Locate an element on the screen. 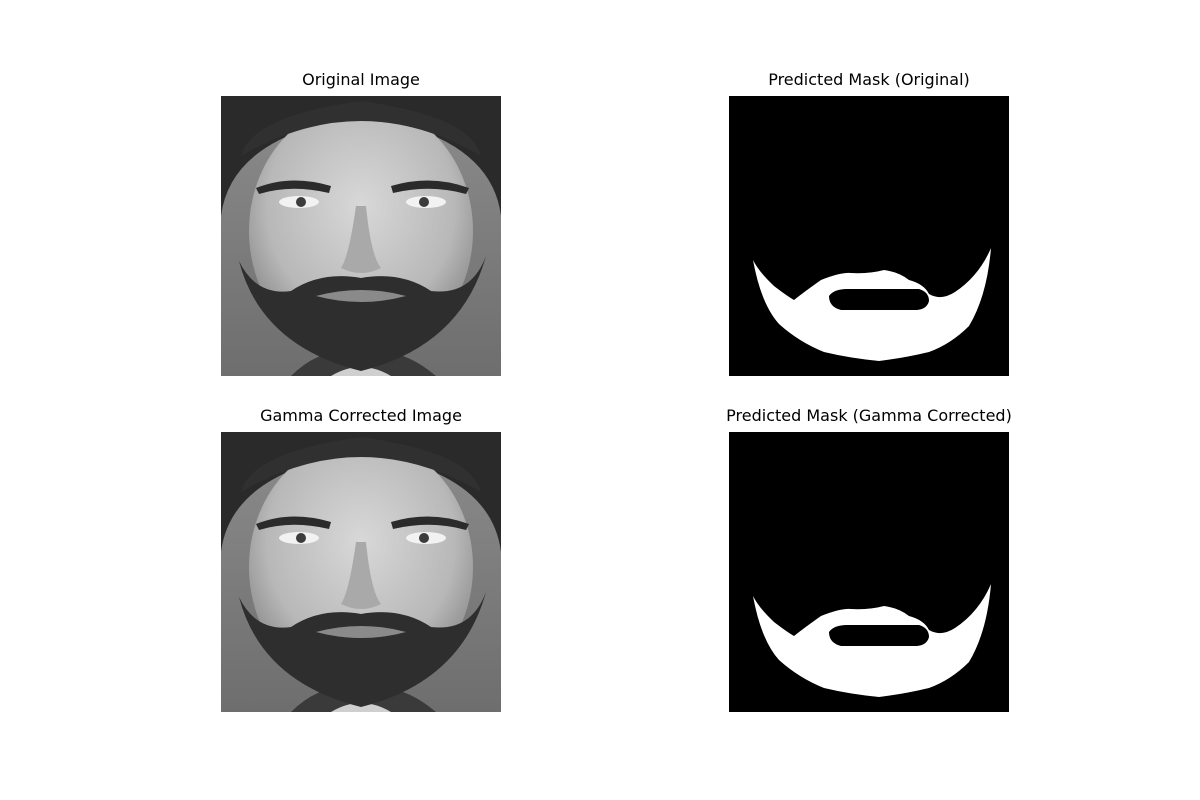  panel-predicted-mask-gamma: Predicted Mask (Gamma Corrected) is located at coordinates (869, 572).